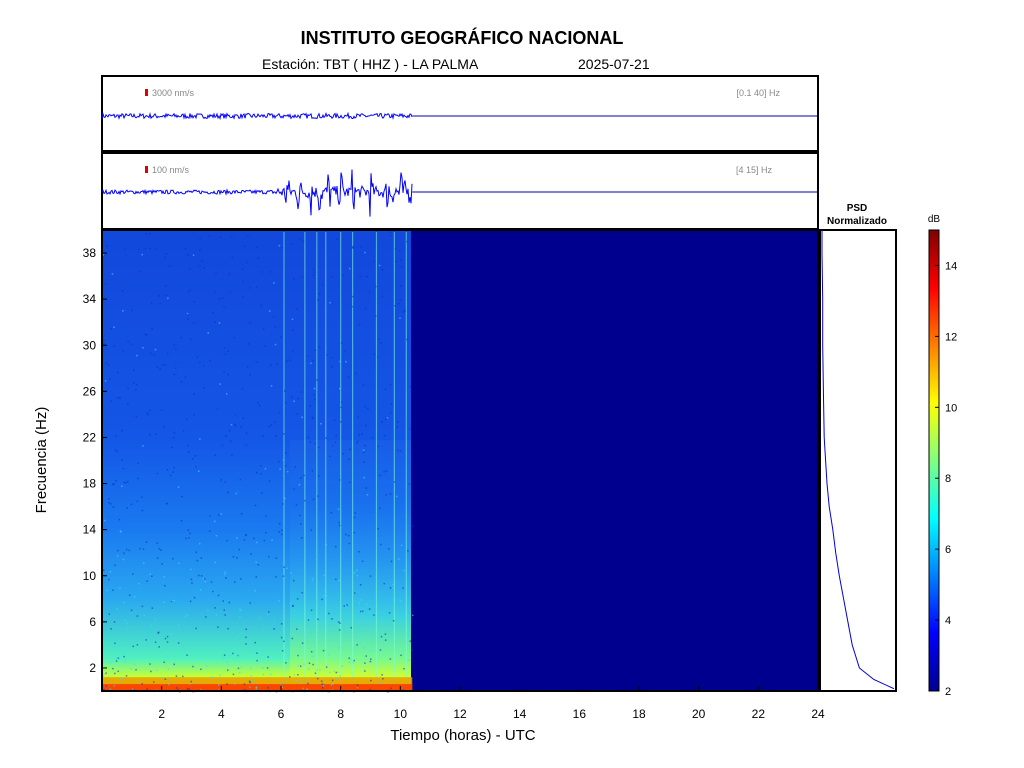 This screenshot has height=768, width=1024. What do you see at coordinates (90, 484) in the screenshot?
I see `y-tick-label: 18` at bounding box center [90, 484].